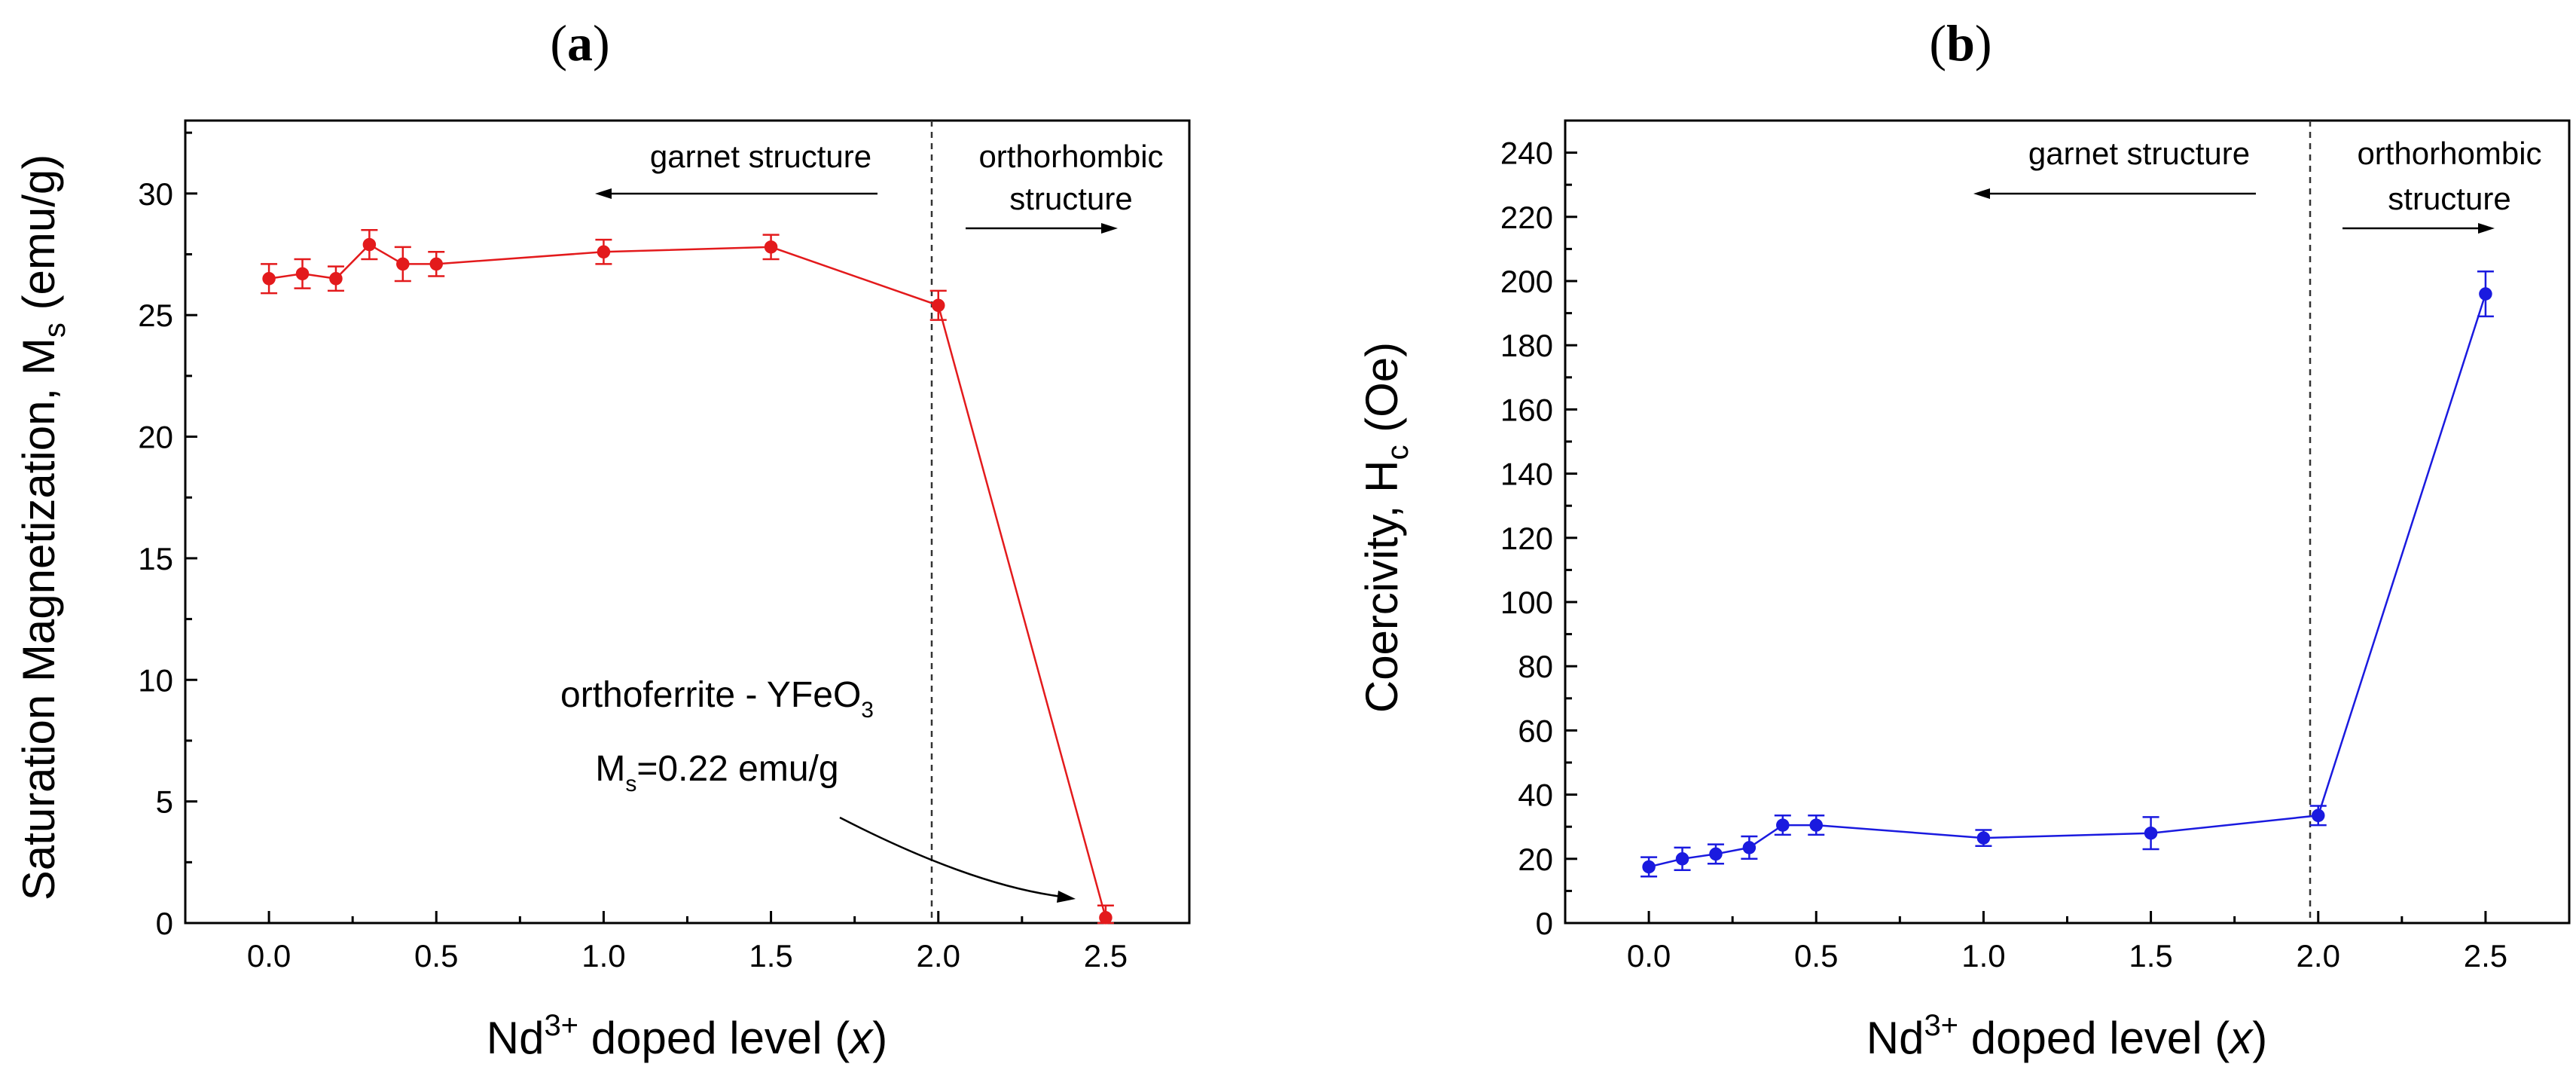 Image resolution: width=2576 pixels, height=1079 pixels. Describe the element at coordinates (1110, 229) in the screenshot. I see `panel-a-ortho-arrowhead` at that location.